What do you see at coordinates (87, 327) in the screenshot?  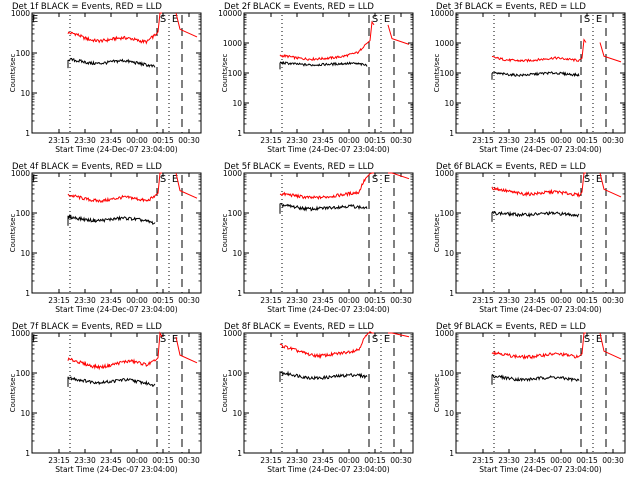 I see `panel-title: Det 7f BLACK = Events, RED = LLD` at bounding box center [87, 327].